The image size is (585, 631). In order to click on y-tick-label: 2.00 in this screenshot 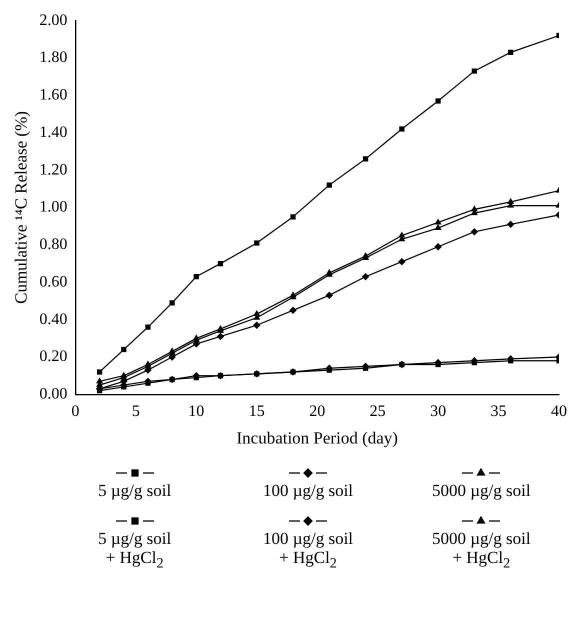, I will do `click(53, 20)`.